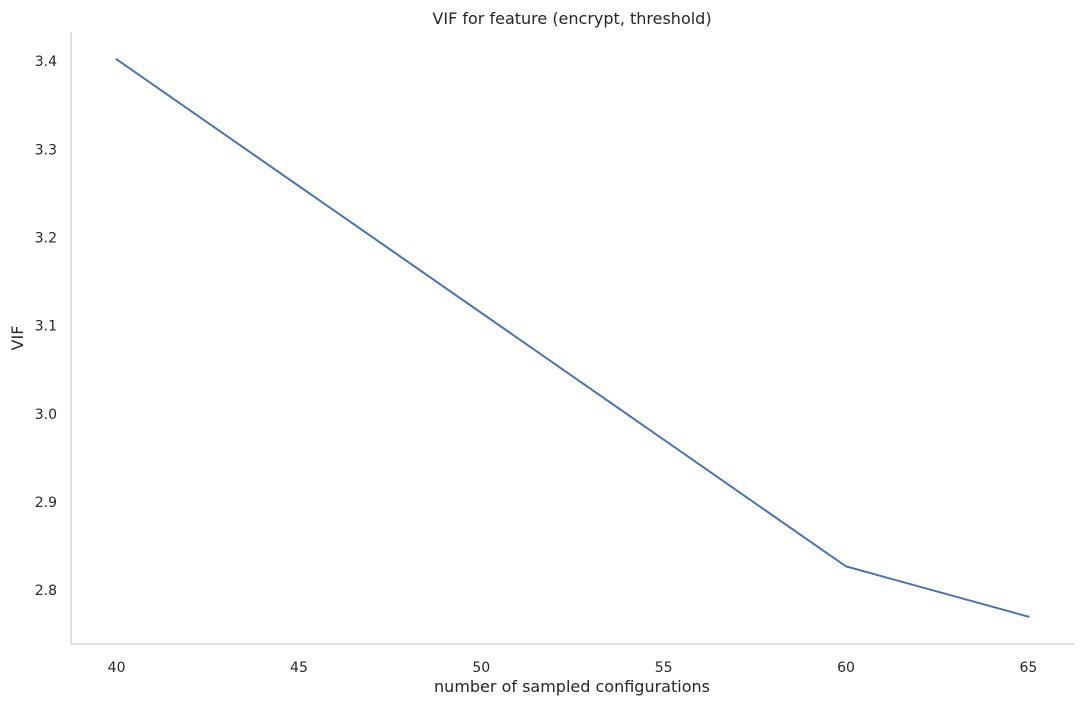  What do you see at coordinates (46, 62) in the screenshot?
I see `y-tick-label: 3.4` at bounding box center [46, 62].